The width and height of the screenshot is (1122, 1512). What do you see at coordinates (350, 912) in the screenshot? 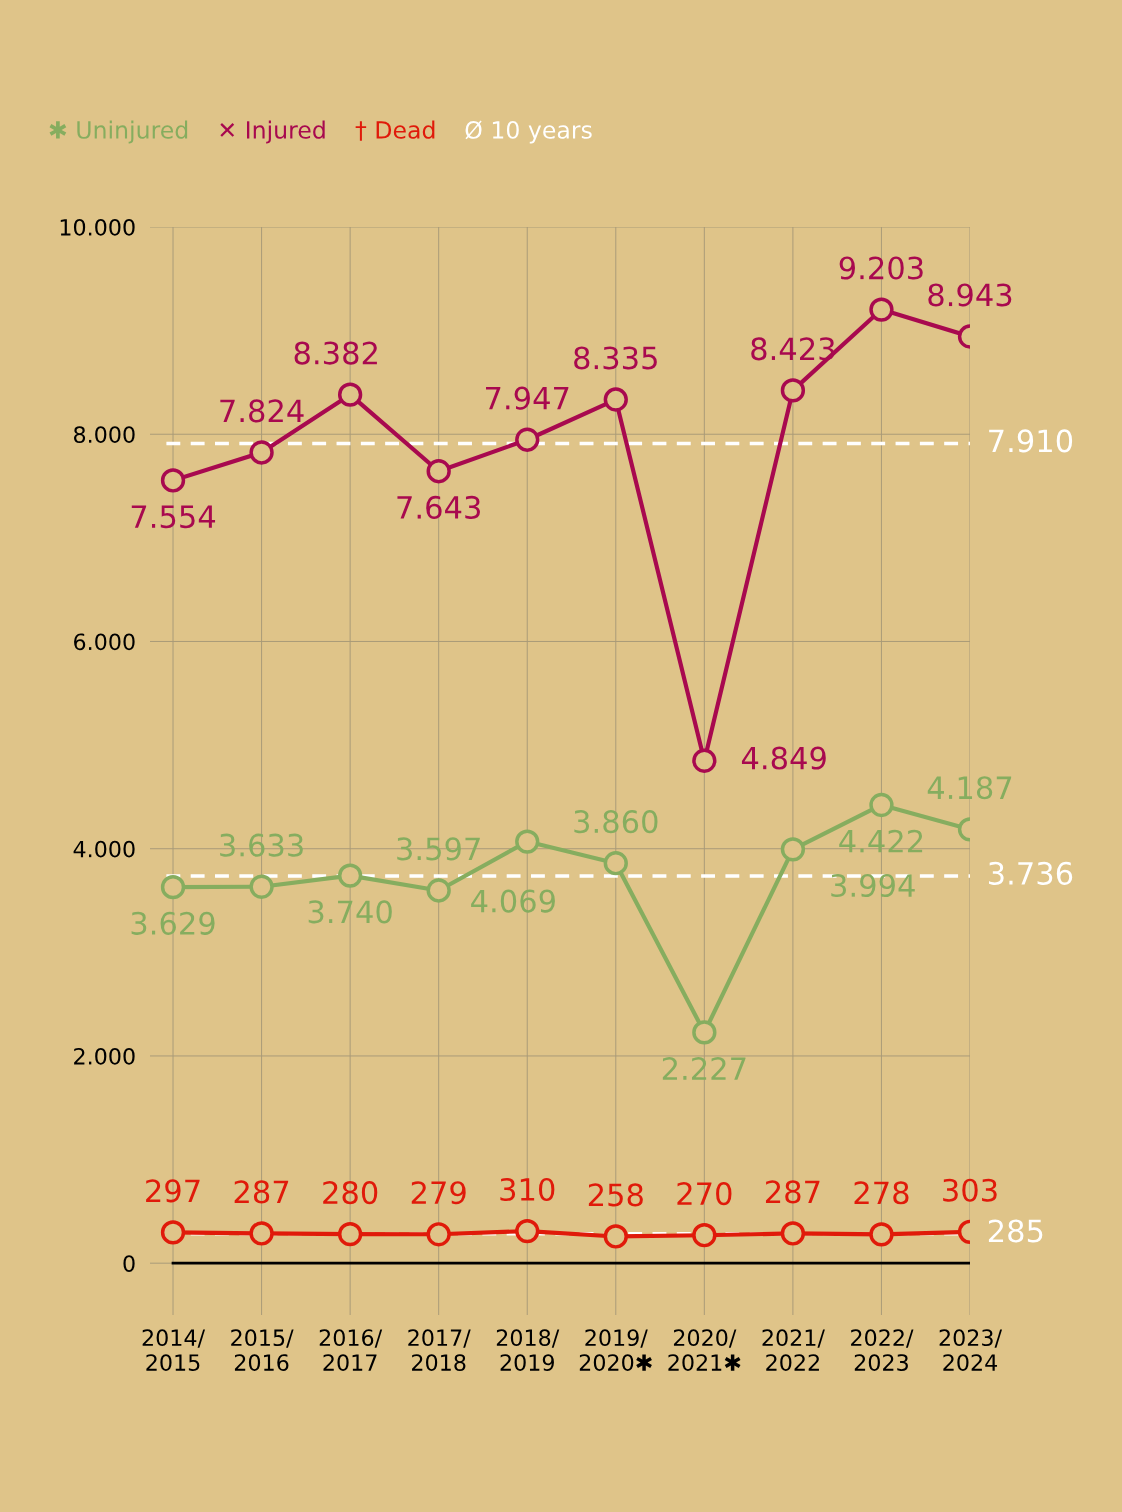
I see `data-label: 3.740` at bounding box center [350, 912].